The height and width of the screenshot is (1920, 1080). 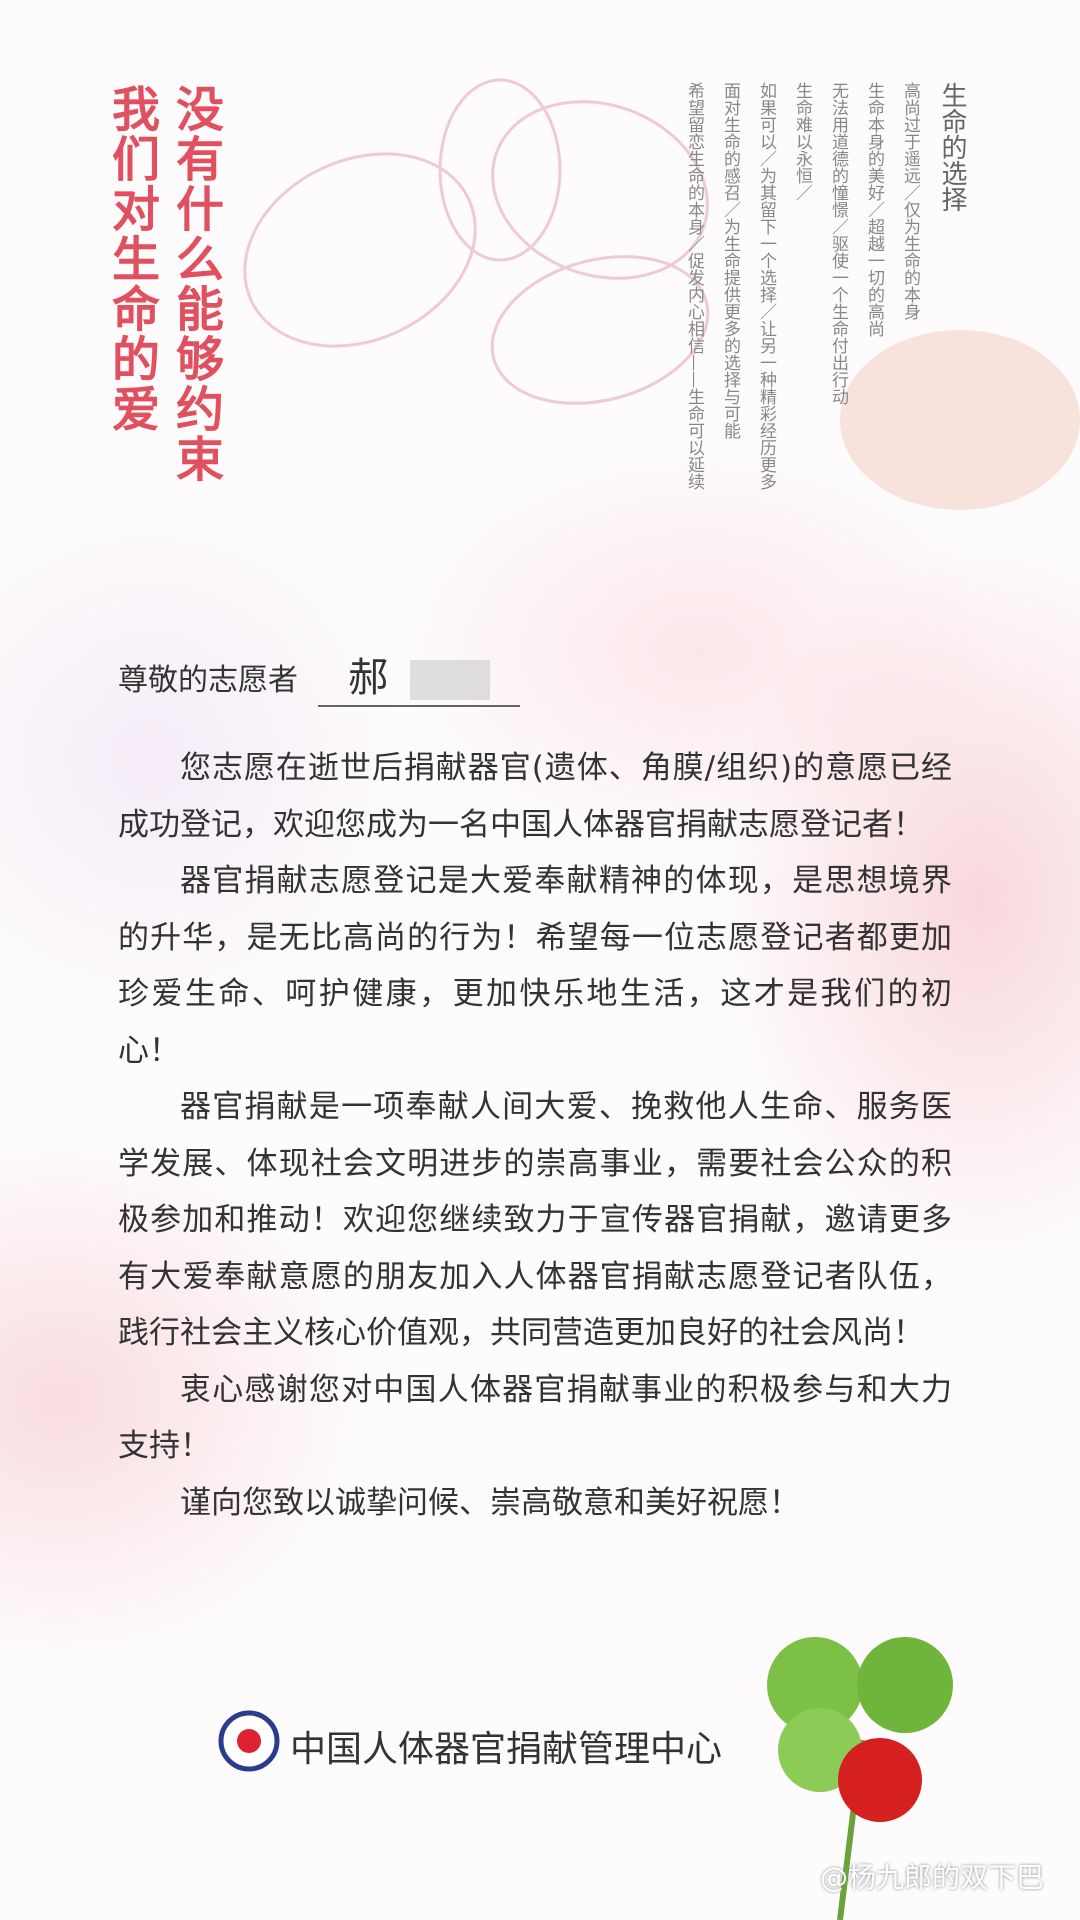 What do you see at coordinates (838, 243) in the screenshot?
I see `poem-line: 无法用道德的憧憬／驱使一个生命付出行动` at bounding box center [838, 243].